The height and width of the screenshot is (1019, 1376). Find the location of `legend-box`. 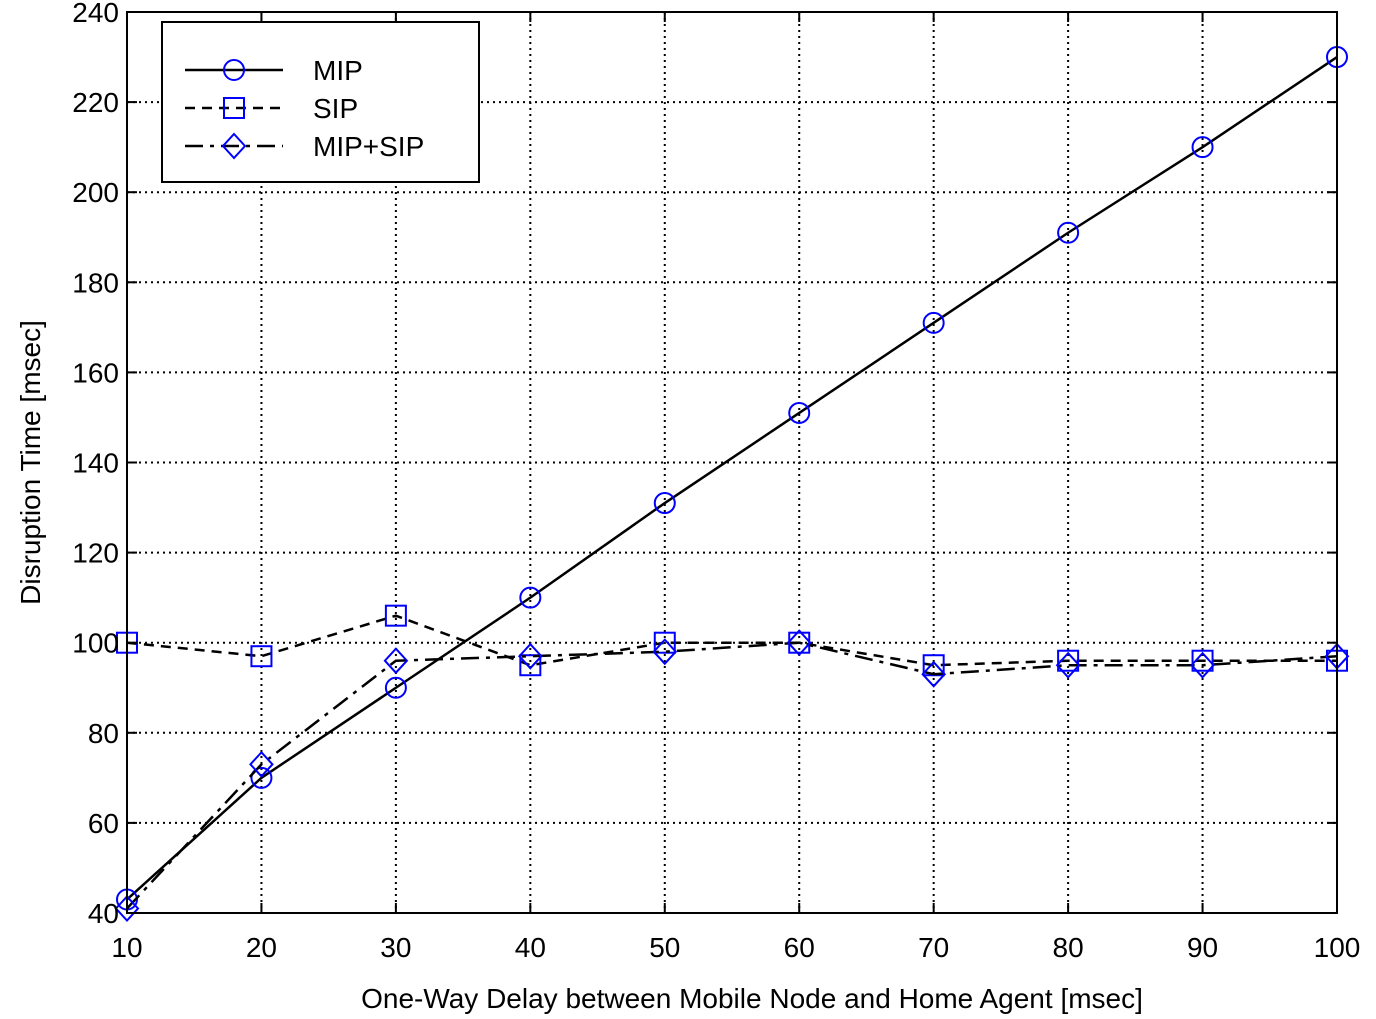

legend-box is located at coordinates (320, 102).